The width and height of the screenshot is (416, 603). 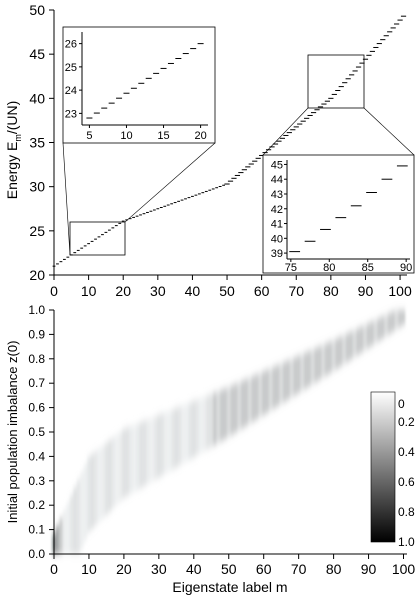 I want to click on colorbar-tick-label: 0.6, so click(x=406, y=482).